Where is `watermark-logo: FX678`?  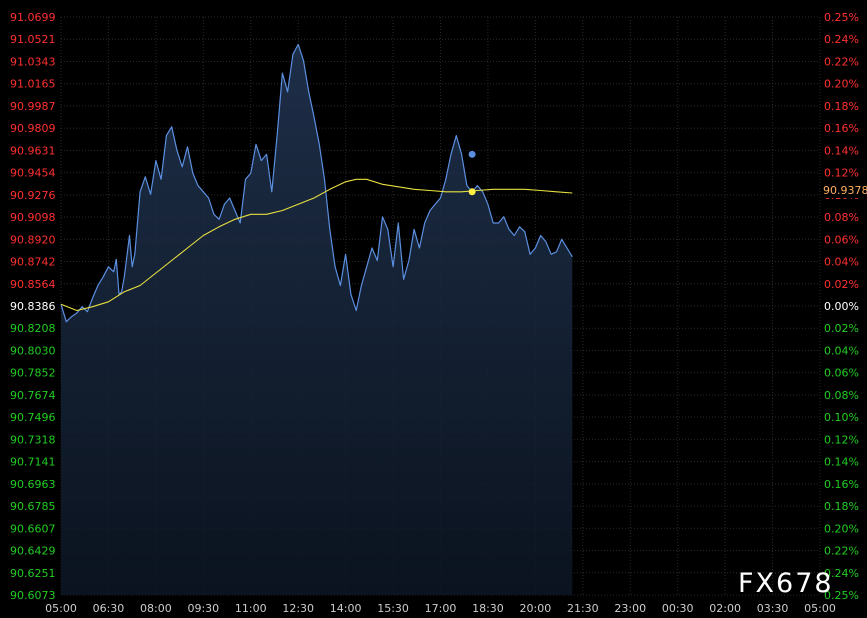
watermark-logo: FX678 is located at coordinates (786, 583).